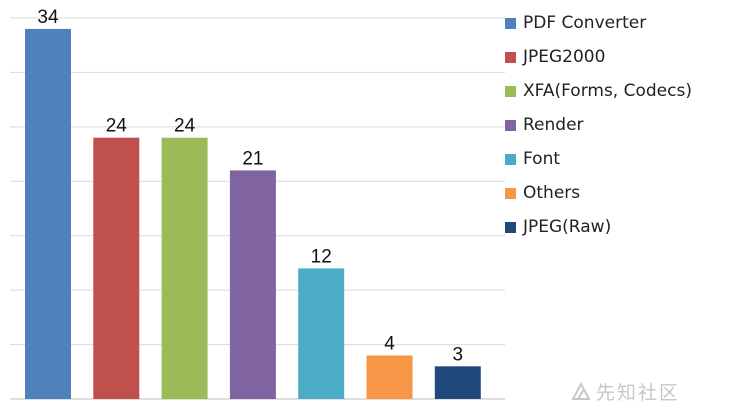 This screenshot has height=417, width=735. I want to click on legend-item-3: XFA(Forms, Codecs), so click(598, 91).